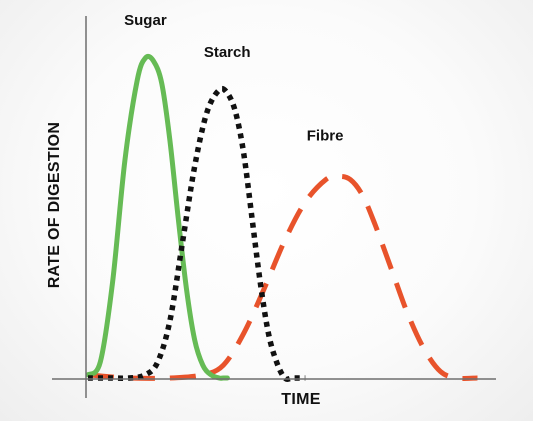  What do you see at coordinates (227, 52) in the screenshot?
I see `series-label-starch: Starch` at bounding box center [227, 52].